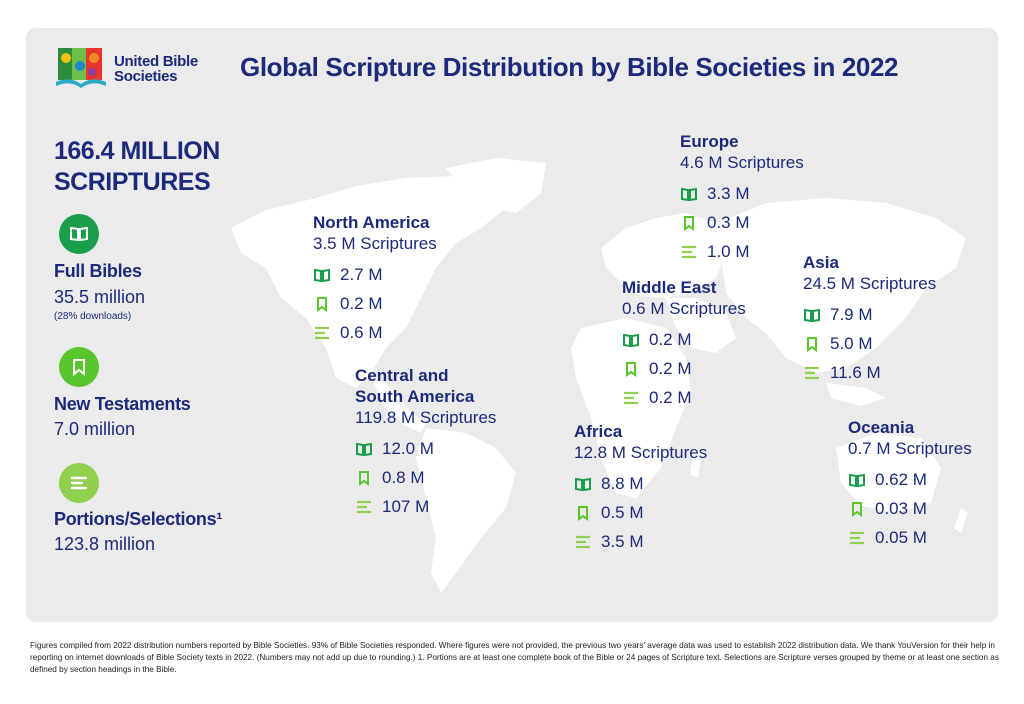 This screenshot has height=704, width=1024. Describe the element at coordinates (728, 193) in the screenshot. I see `stat-value: 3.3 M` at that location.